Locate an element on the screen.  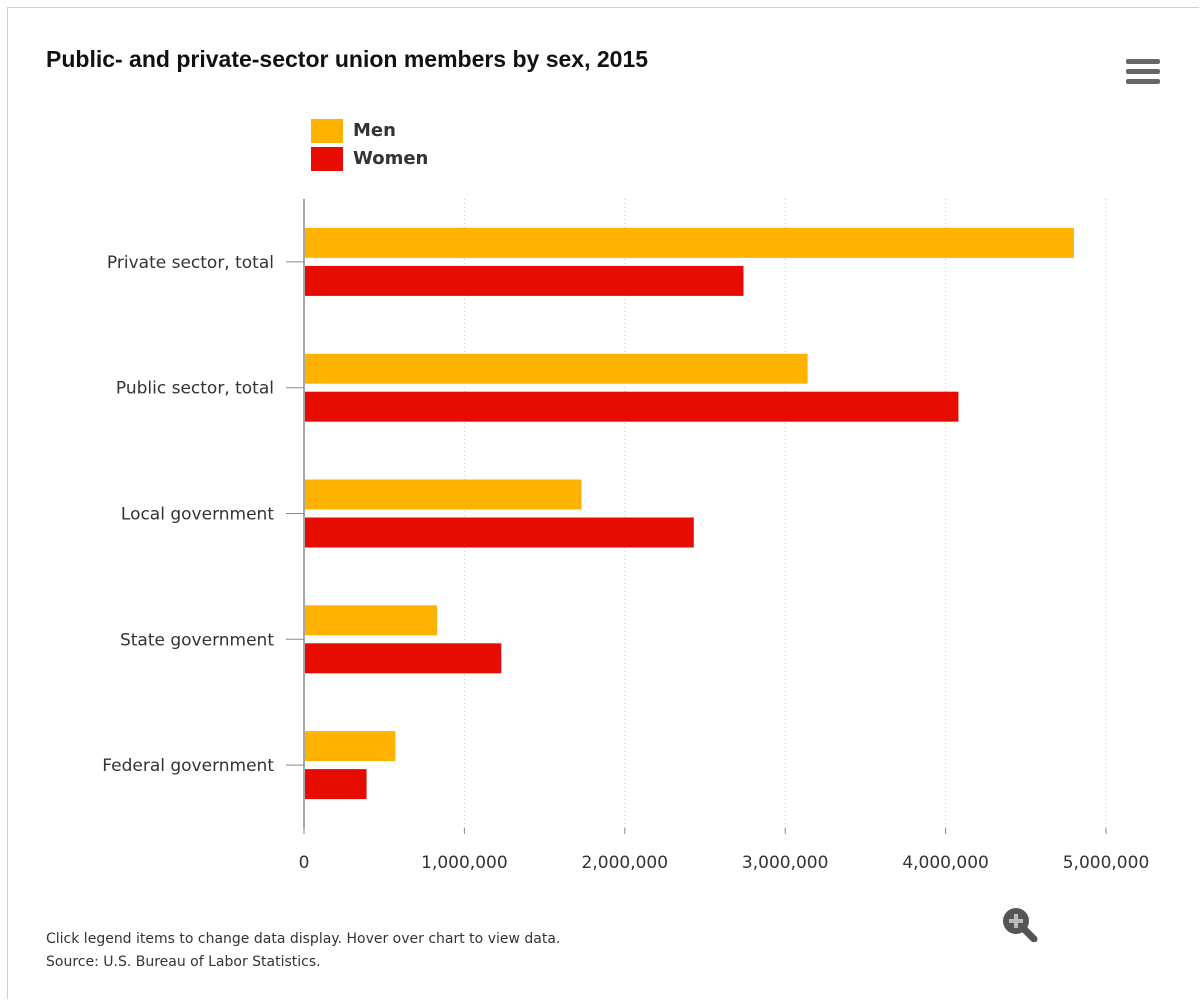
zoom-in-icon is located at coordinates (1020, 924).